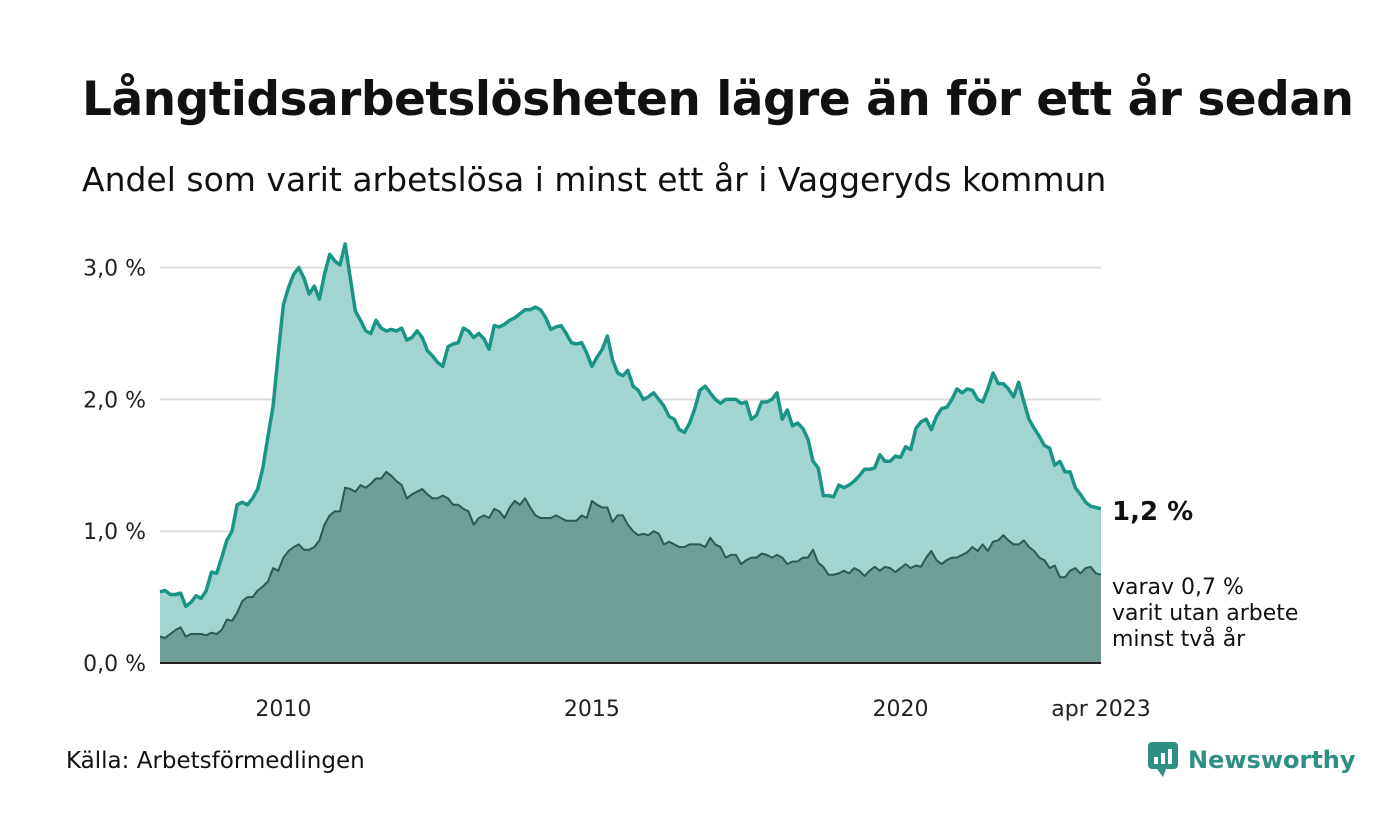 Image resolution: width=1400 pixels, height=840 pixels. What do you see at coordinates (114, 664) in the screenshot?
I see `y-tick-label: 0,0 %` at bounding box center [114, 664].